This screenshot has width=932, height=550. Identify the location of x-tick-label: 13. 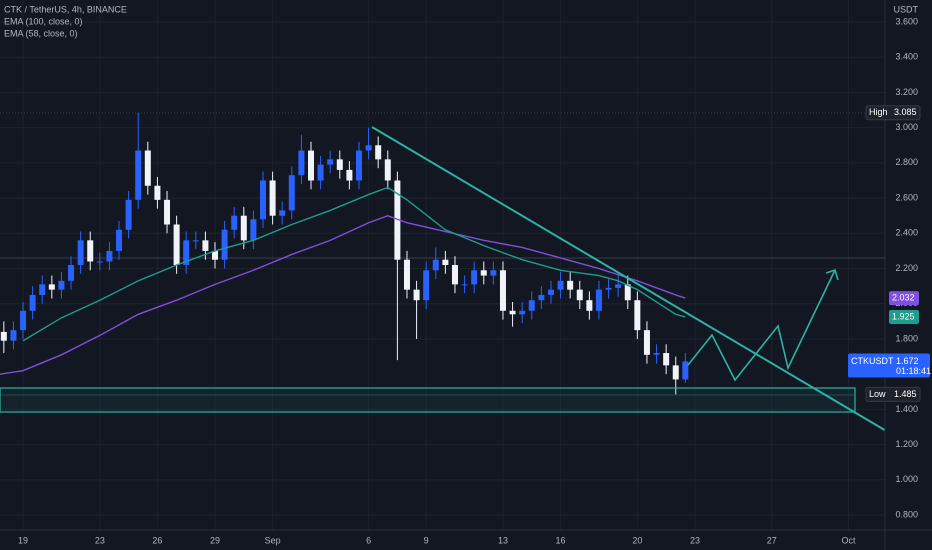
(503, 540).